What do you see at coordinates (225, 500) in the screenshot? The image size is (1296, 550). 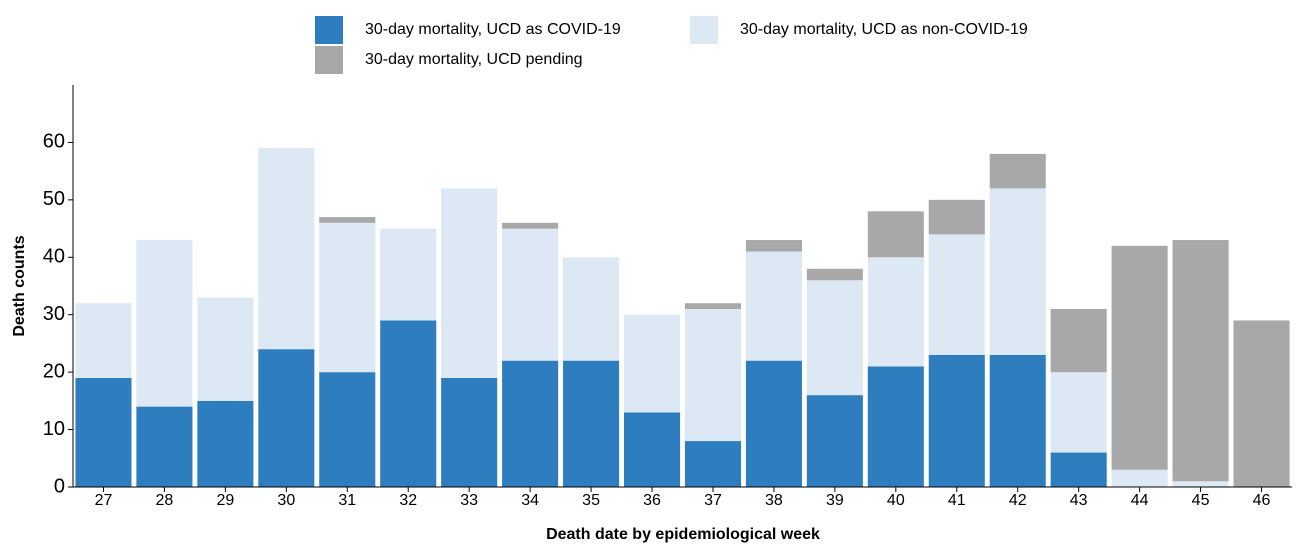 I see `x-tick-label: 29` at bounding box center [225, 500].